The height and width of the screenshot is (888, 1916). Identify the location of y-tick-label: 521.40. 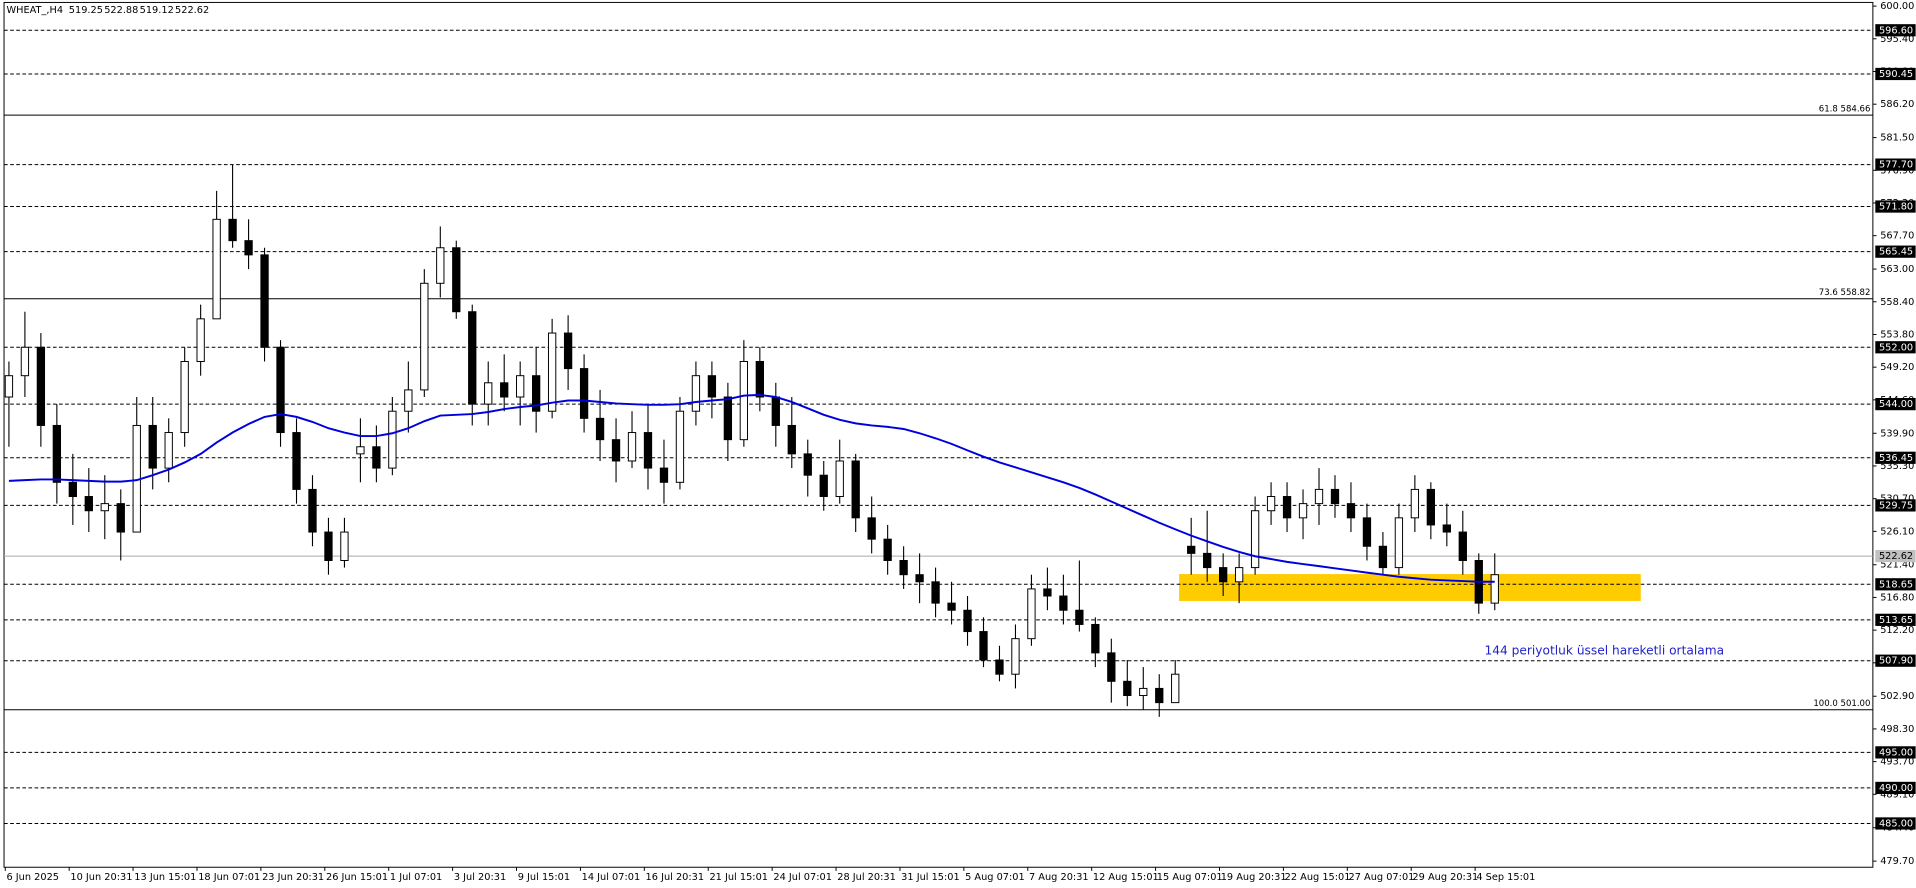
(1897, 565).